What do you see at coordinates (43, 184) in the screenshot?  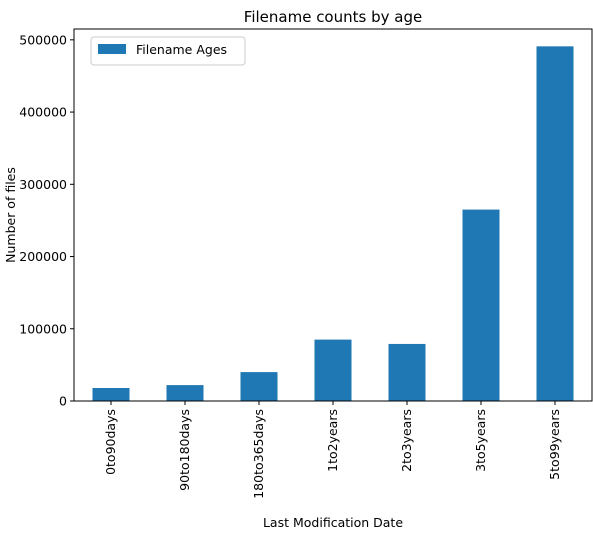 I see `y-tick-label: 300000` at bounding box center [43, 184].